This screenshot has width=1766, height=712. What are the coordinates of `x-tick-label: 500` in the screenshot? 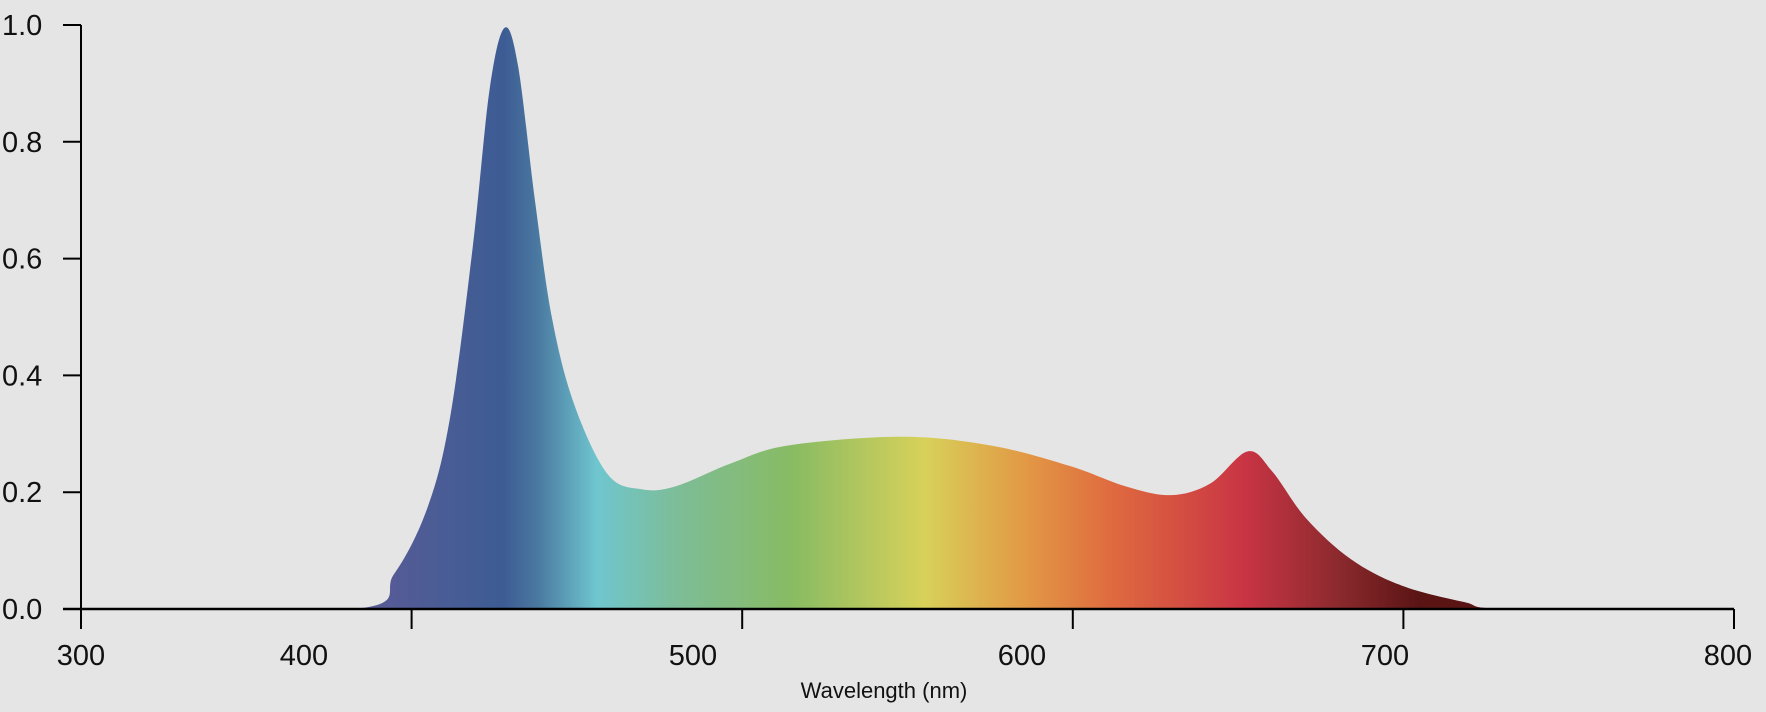 It's located at (693, 656).